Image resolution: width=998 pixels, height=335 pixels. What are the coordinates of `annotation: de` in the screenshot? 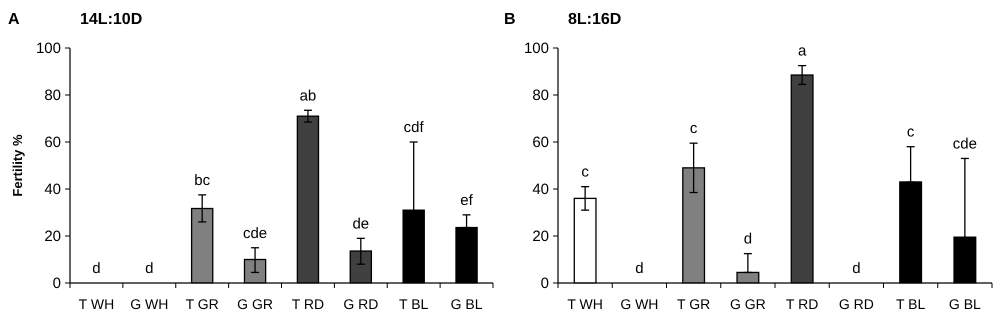 It's located at (361, 223).